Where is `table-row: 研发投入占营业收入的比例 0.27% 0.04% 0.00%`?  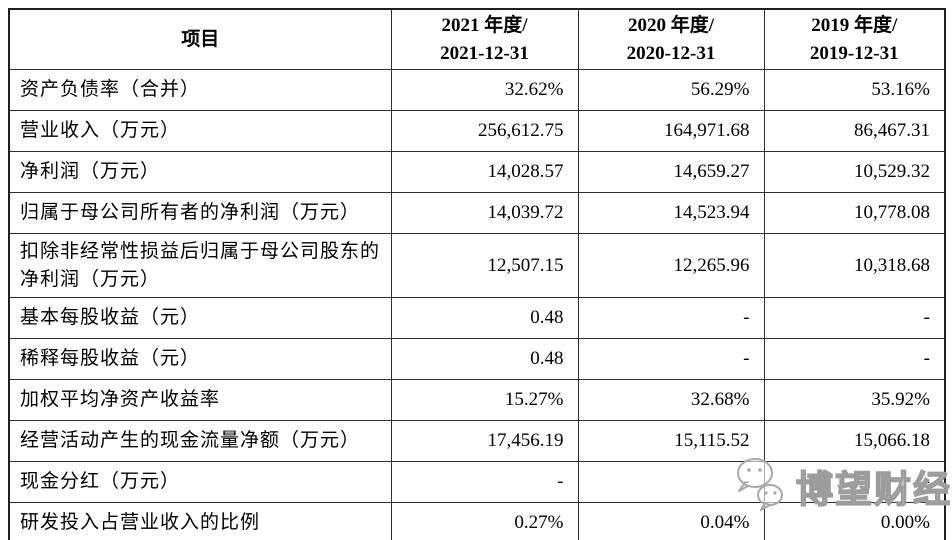 table-row: 研发投入占营业收入的比例 0.27% 0.04% 0.00% is located at coordinates (477, 521).